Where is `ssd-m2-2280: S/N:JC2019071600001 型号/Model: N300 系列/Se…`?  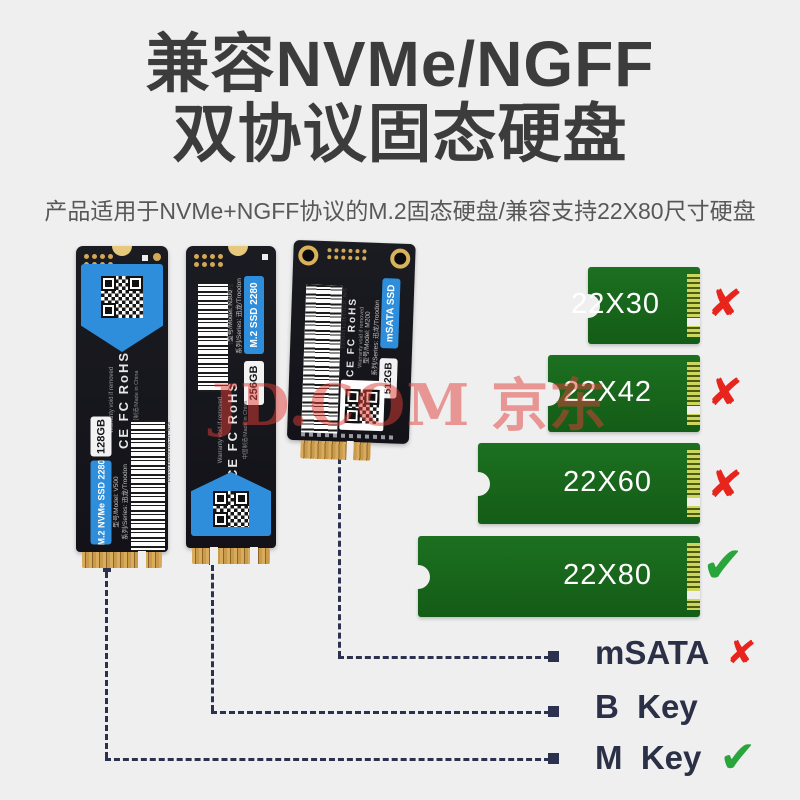 ssd-m2-2280: S/N:JC2019071600001 型号/Model: N300 系列/Se… is located at coordinates (231, 405).